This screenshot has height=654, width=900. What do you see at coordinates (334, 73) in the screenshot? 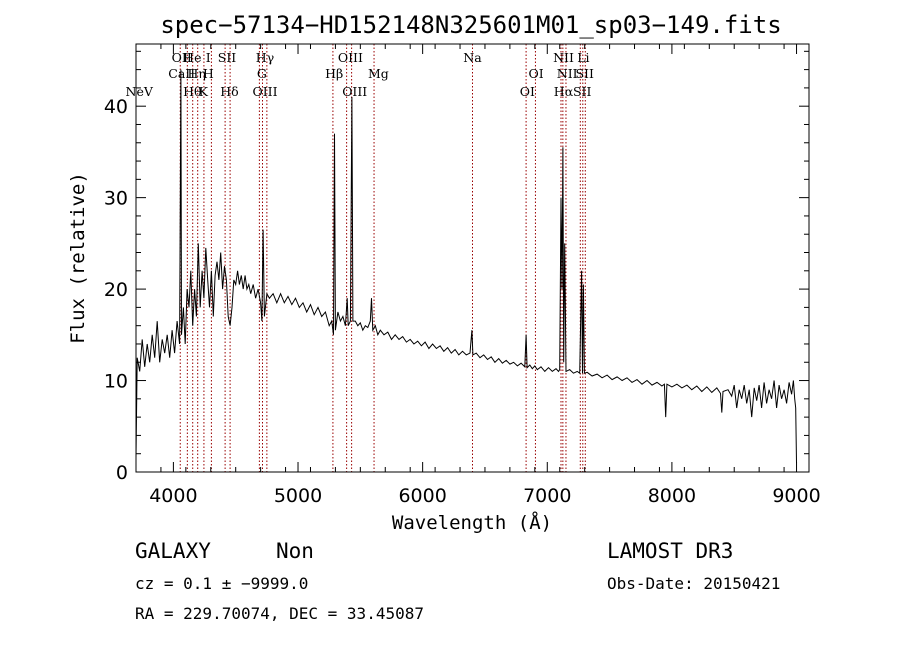
I see `line-label: Hβ` at bounding box center [334, 73].